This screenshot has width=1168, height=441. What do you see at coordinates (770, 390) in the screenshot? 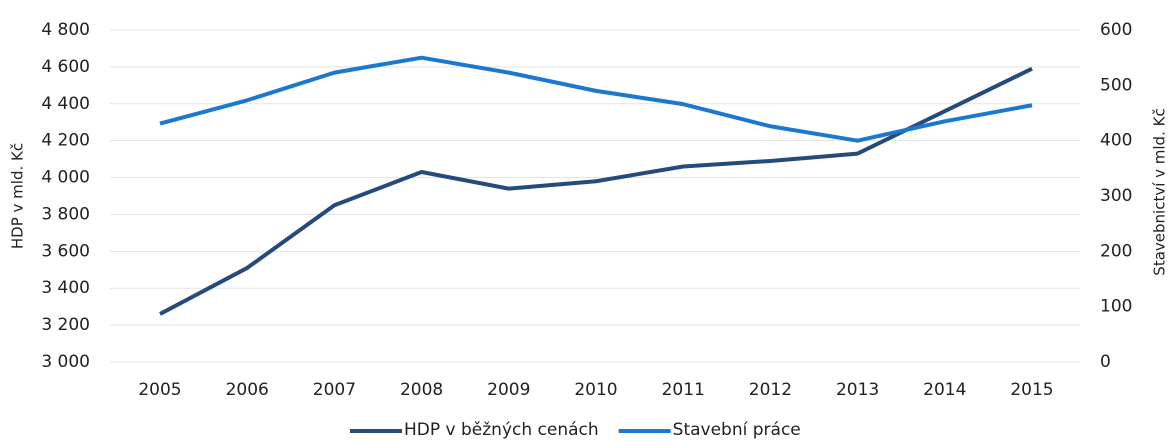
I see `x-tick-label: 2012` at bounding box center [770, 390].